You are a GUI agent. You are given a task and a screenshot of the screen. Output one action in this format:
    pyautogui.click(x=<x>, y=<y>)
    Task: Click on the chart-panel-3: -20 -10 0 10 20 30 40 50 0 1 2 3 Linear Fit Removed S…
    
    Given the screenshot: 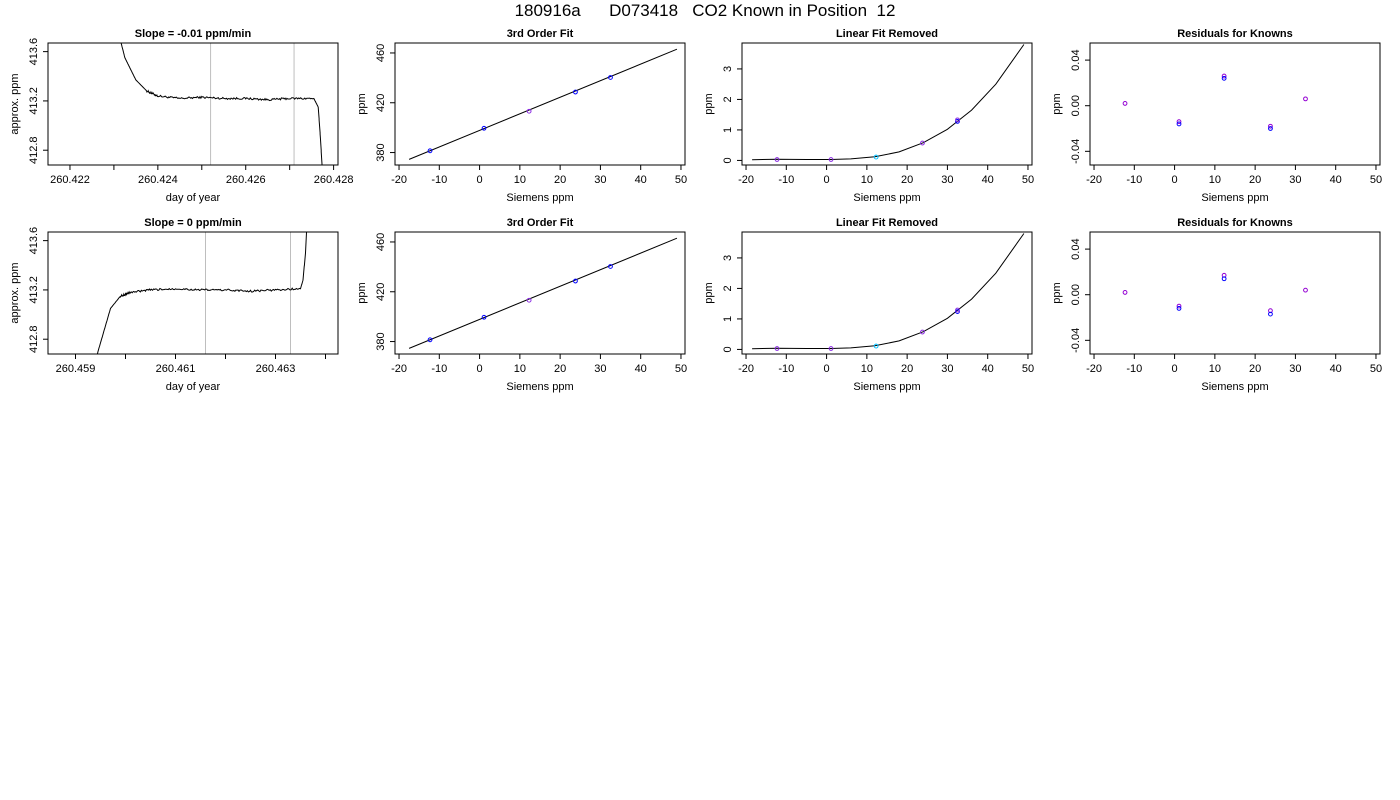 What is the action you would take?
    pyautogui.click(x=868, y=116)
    